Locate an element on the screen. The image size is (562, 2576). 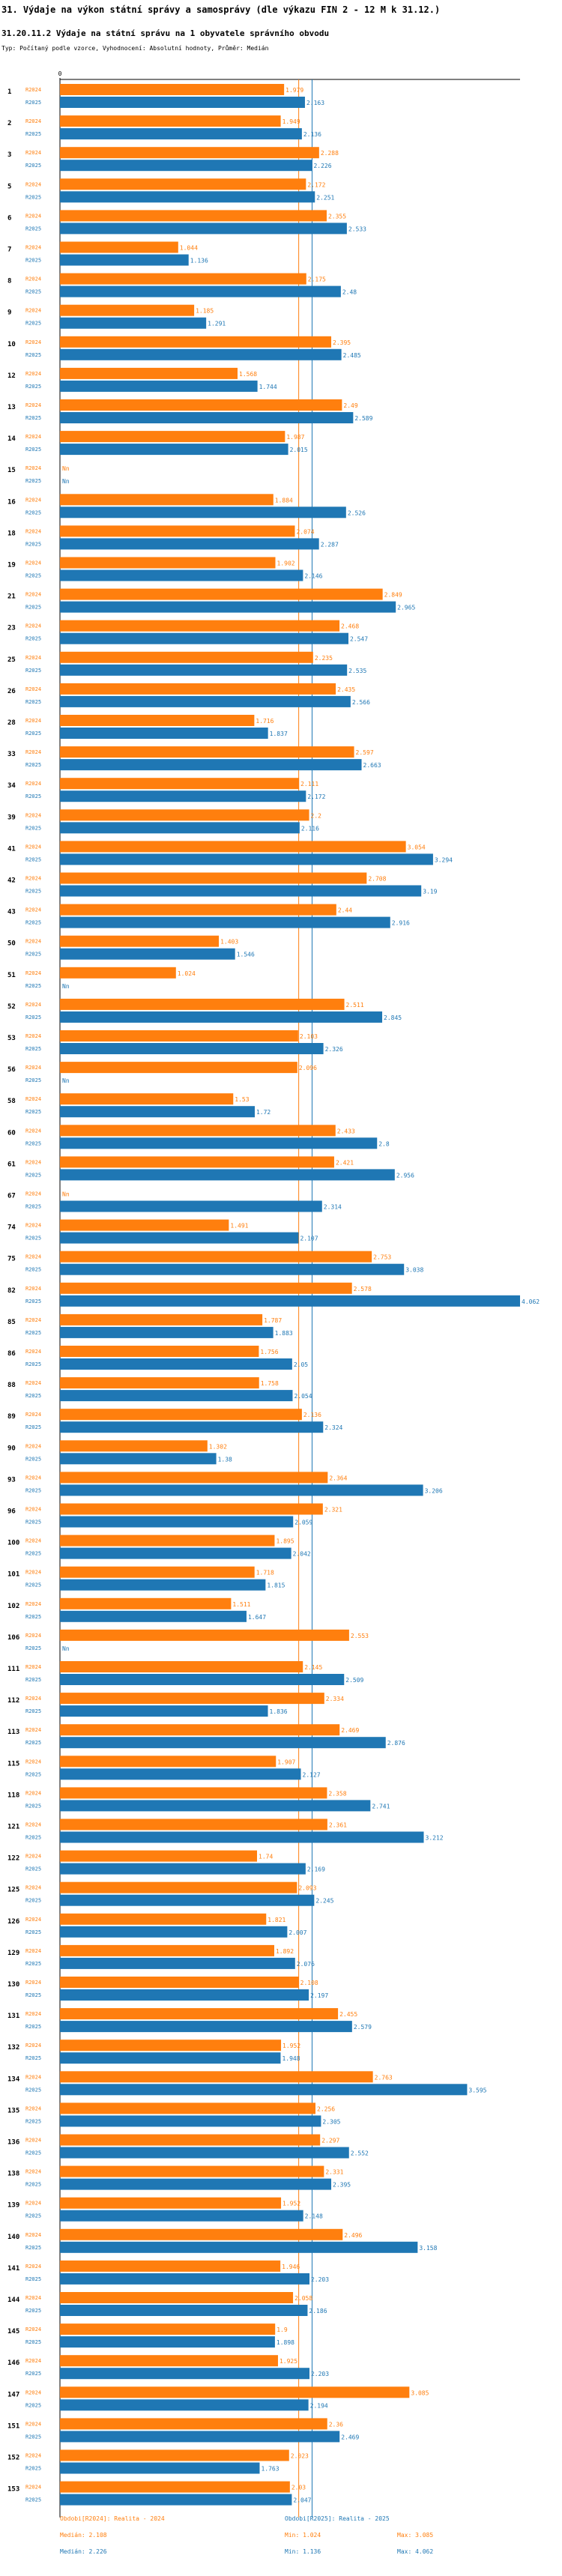
data-label-r2025: 2.533 is located at coordinates (357, 229).